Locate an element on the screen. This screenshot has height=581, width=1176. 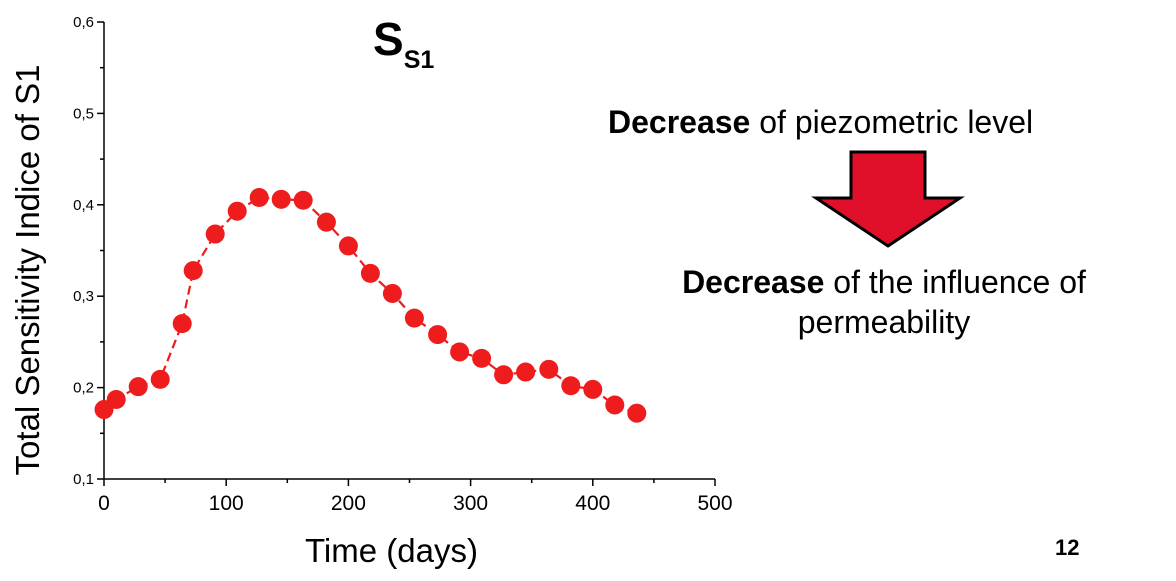
x-tick-label: 100 is located at coordinates (226, 503).